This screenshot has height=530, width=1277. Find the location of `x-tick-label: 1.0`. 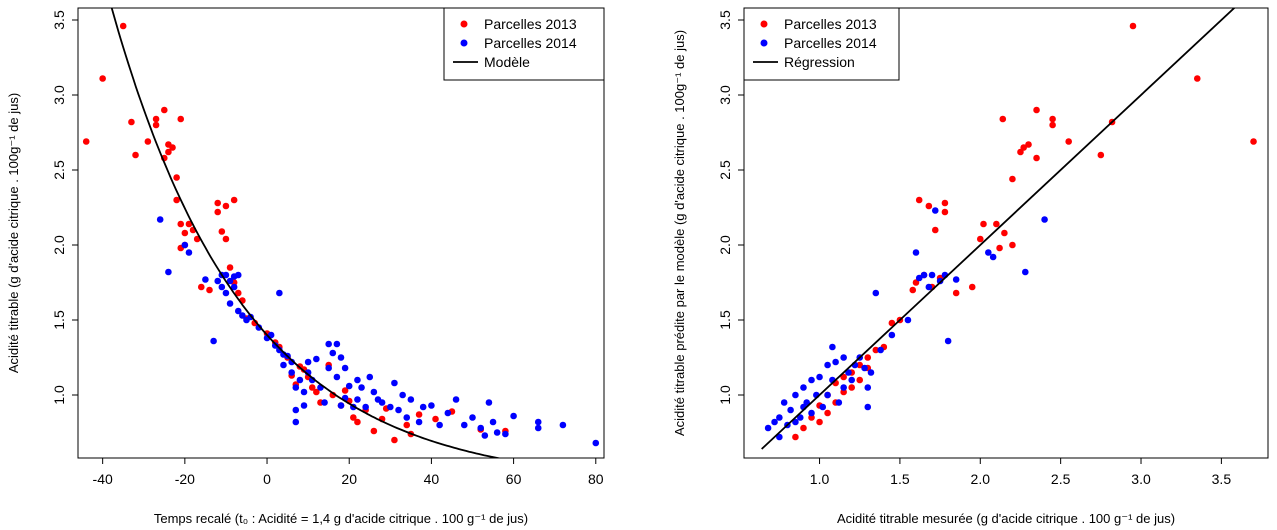

x-tick-label: 1.0 is located at coordinates (820, 479).